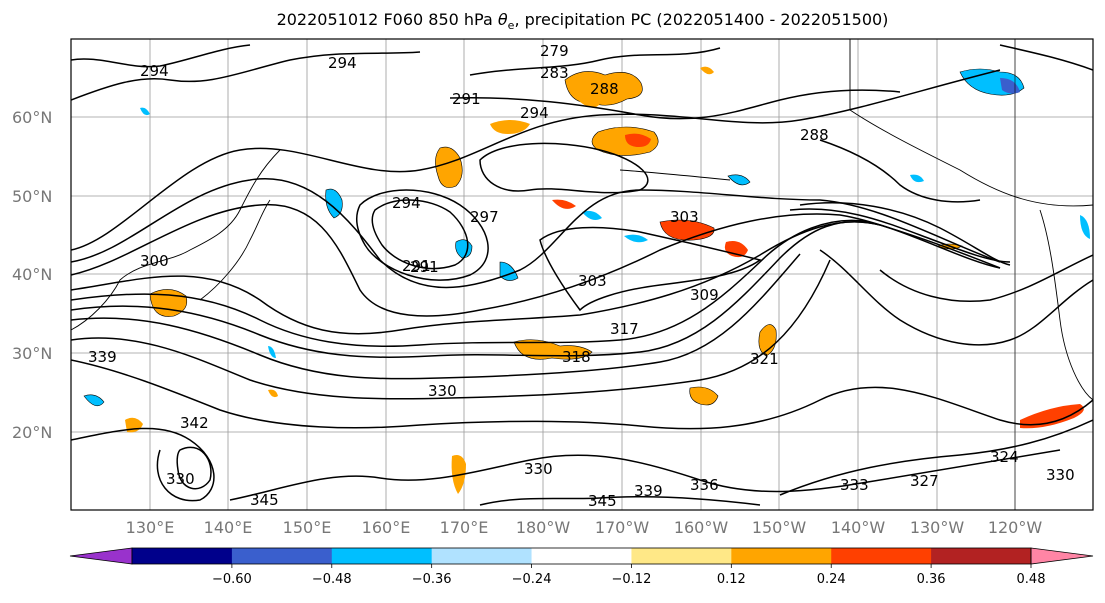 The image size is (1105, 603). I want to click on lon-label: 120°W, so click(1015, 527).